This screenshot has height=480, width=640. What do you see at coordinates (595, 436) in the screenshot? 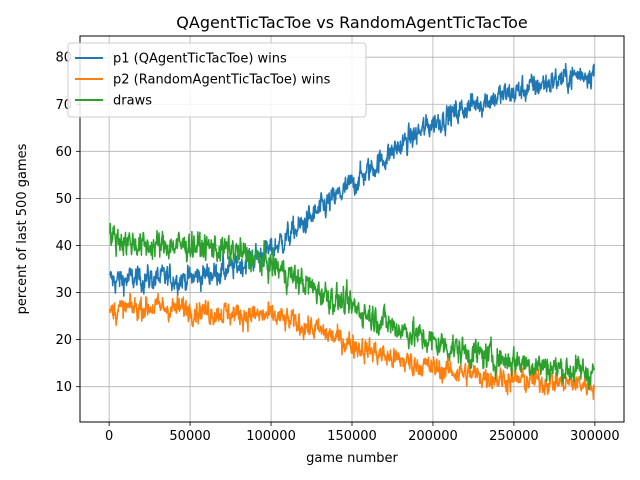
I see `x-tick-label: 300000` at bounding box center [595, 436].